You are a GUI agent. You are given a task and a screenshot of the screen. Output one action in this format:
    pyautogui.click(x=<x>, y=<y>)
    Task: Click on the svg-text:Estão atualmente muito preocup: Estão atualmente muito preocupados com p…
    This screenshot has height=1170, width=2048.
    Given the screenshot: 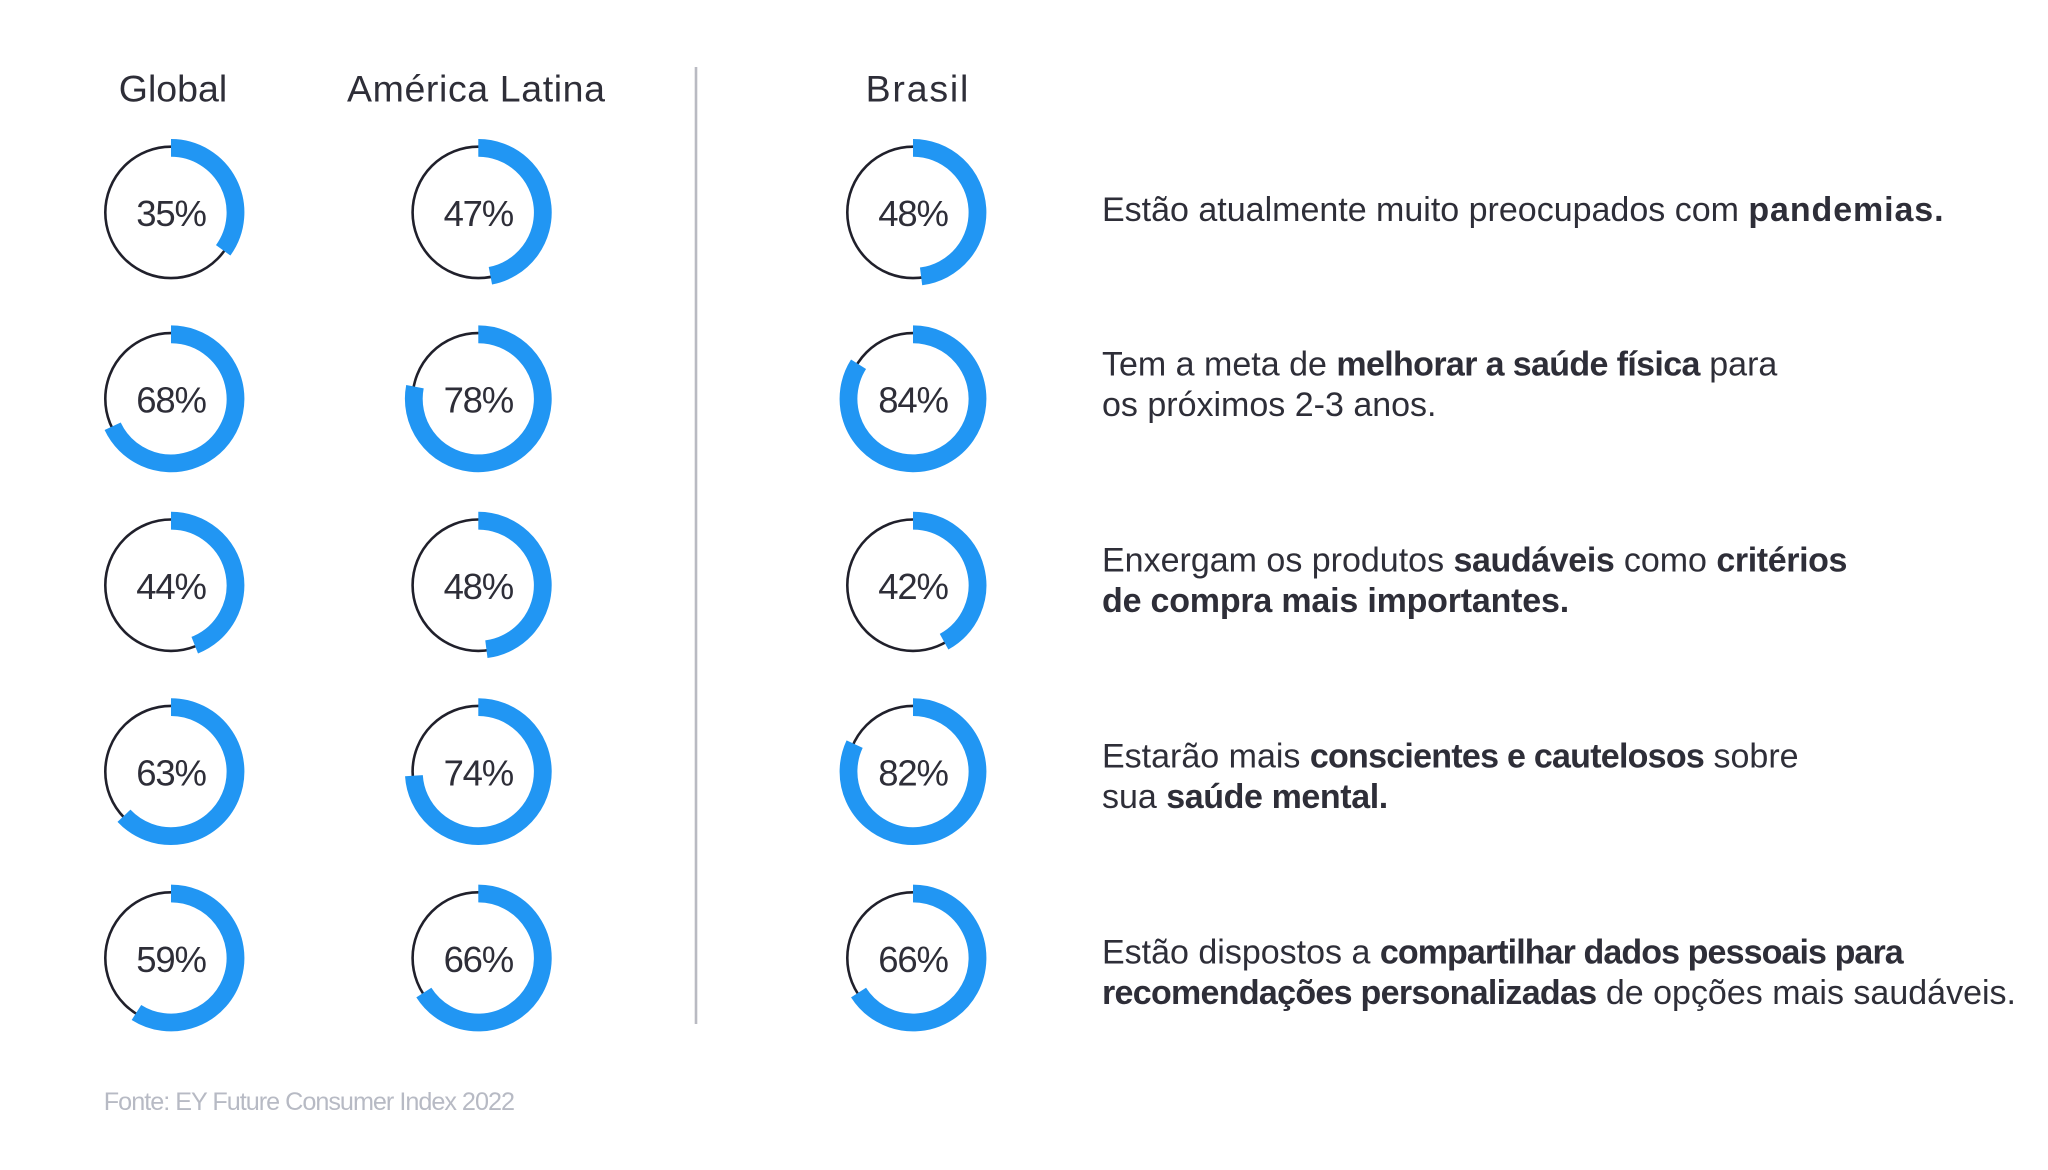 What is the action you would take?
    pyautogui.click(x=1523, y=210)
    